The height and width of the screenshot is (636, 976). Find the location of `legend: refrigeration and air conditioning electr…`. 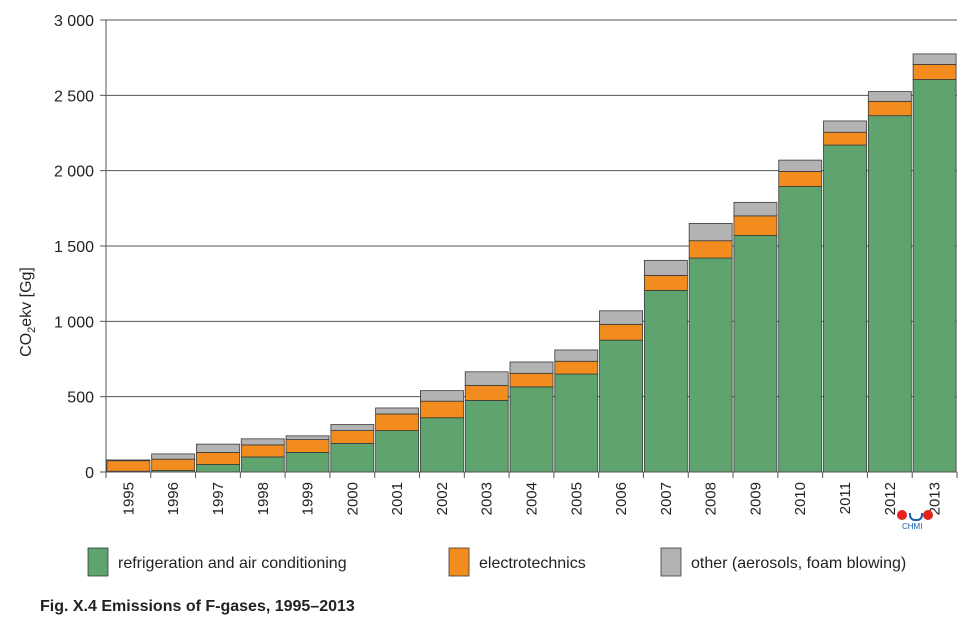

legend: refrigeration and air conditioning electr… is located at coordinates (496, 562).